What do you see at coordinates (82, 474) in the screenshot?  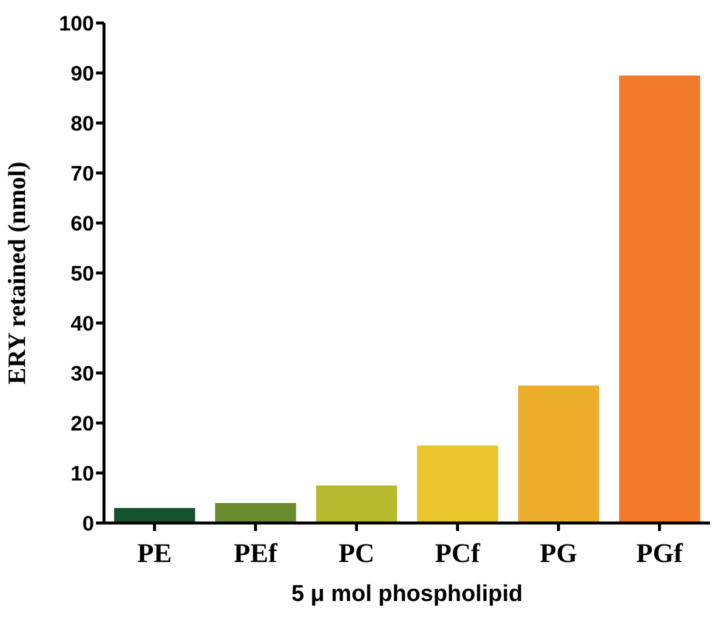 I see `y-tick-label: 10` at bounding box center [82, 474].